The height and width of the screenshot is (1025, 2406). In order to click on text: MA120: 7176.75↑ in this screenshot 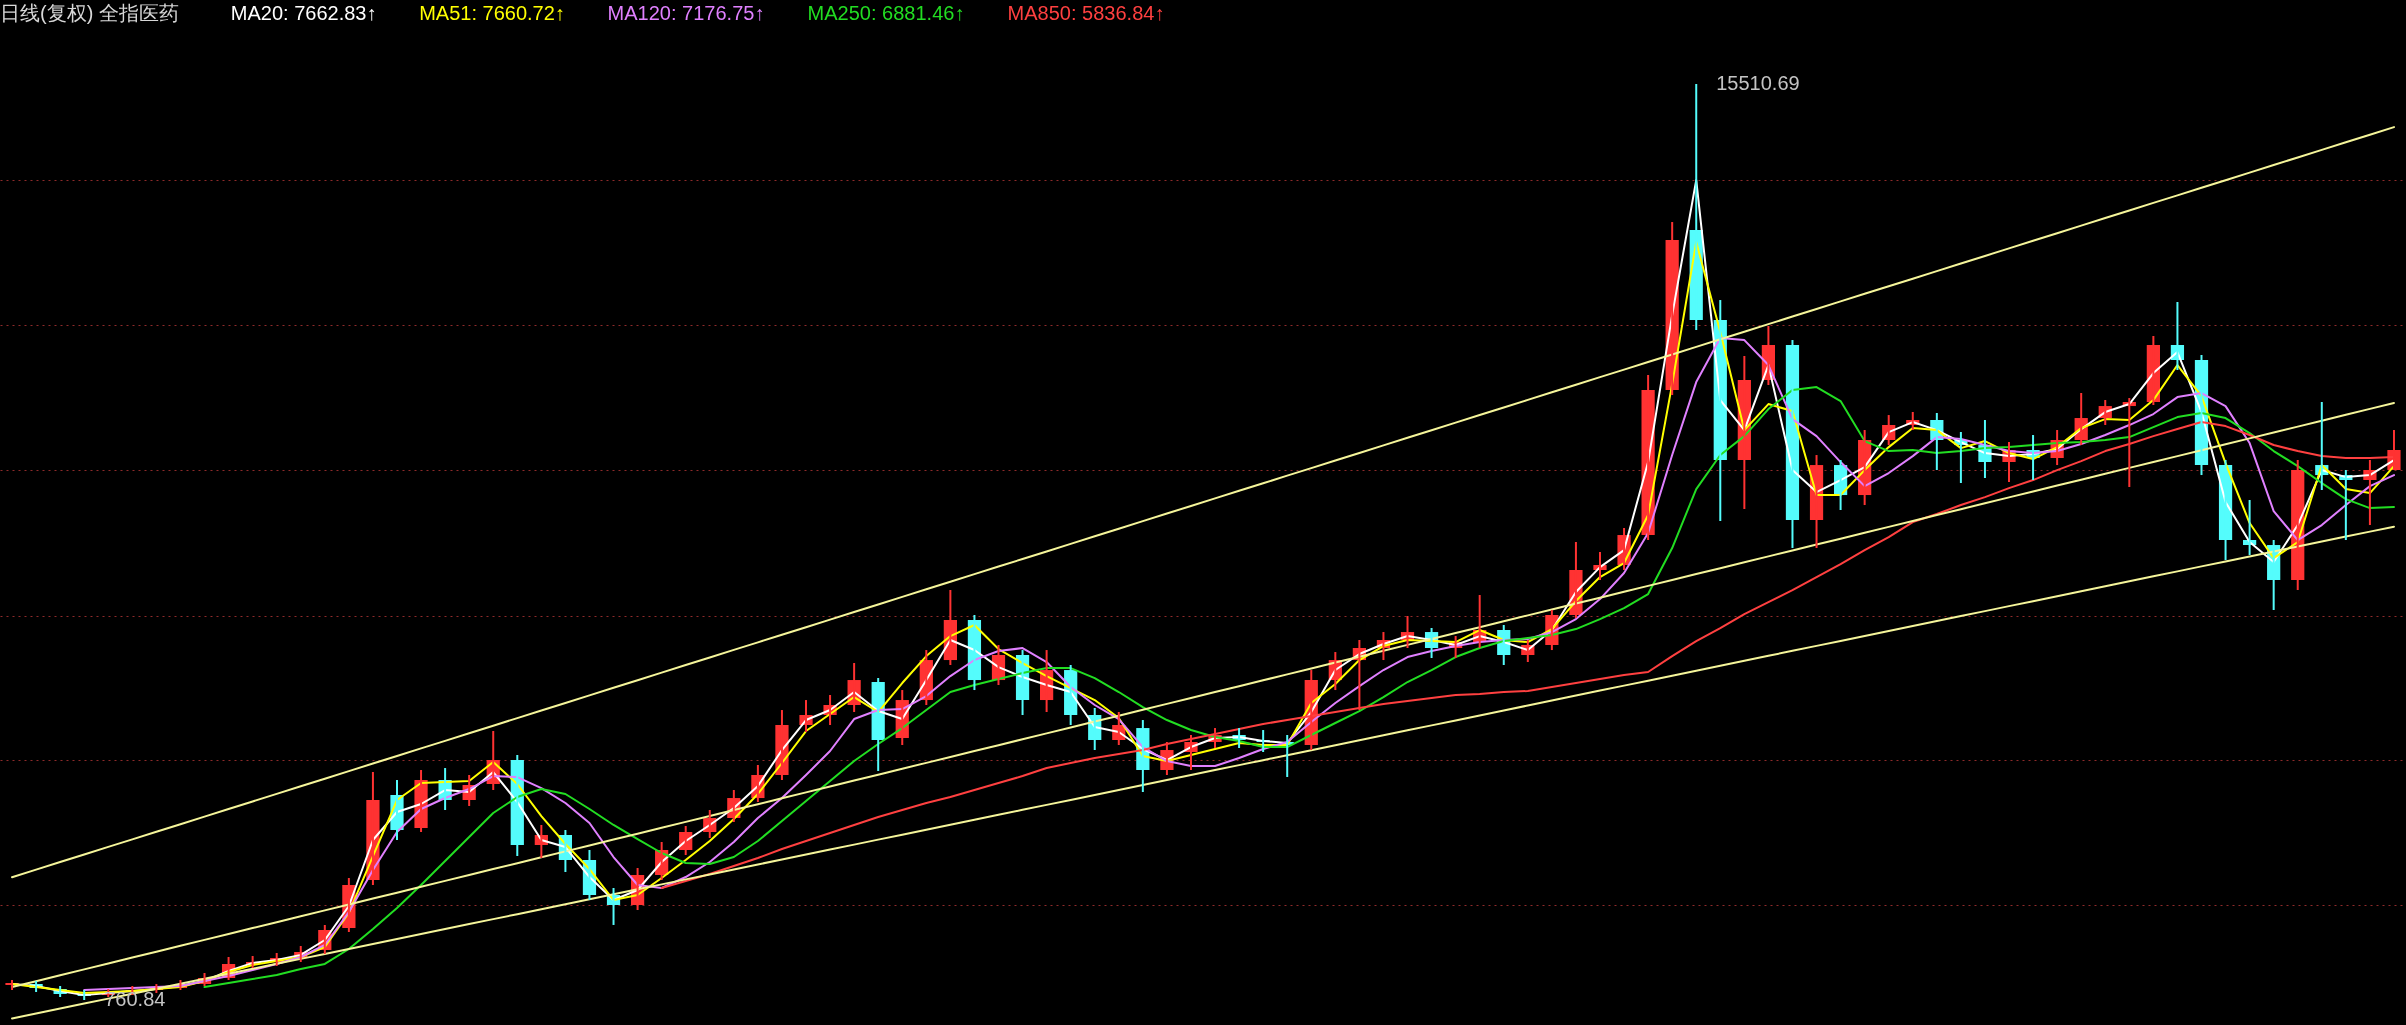, I will do `click(686, 13)`.